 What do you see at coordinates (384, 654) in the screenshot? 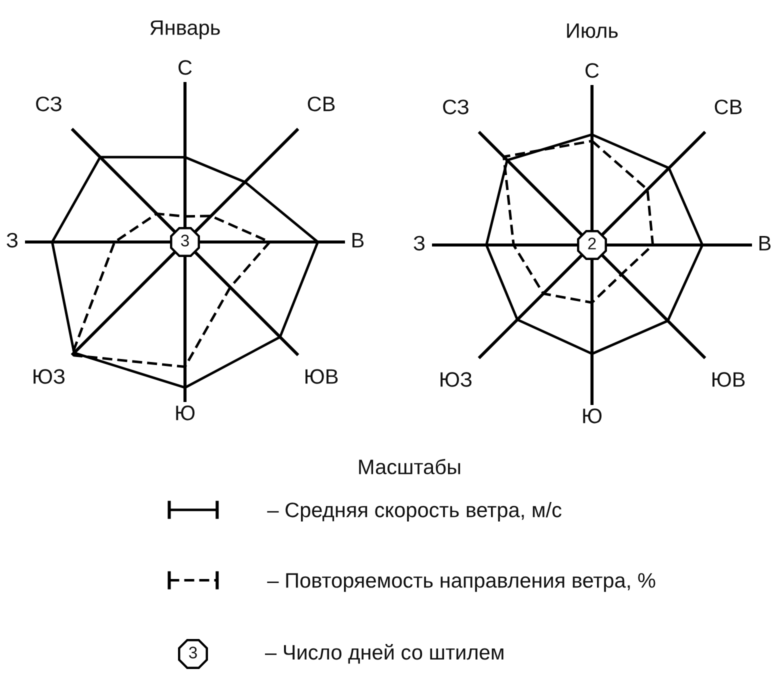
I see `text: – Число дней со штилем` at bounding box center [384, 654].